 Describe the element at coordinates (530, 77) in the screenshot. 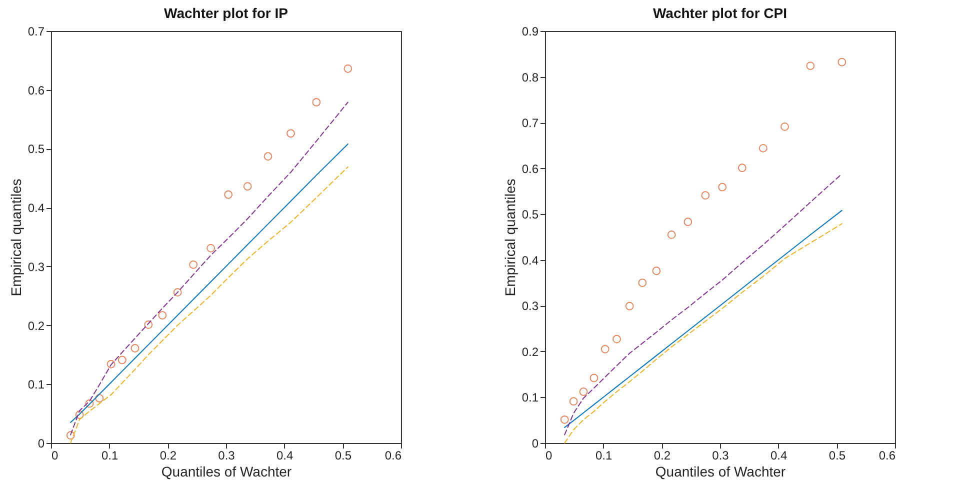

I see `y-tick-label: 0.8` at that location.